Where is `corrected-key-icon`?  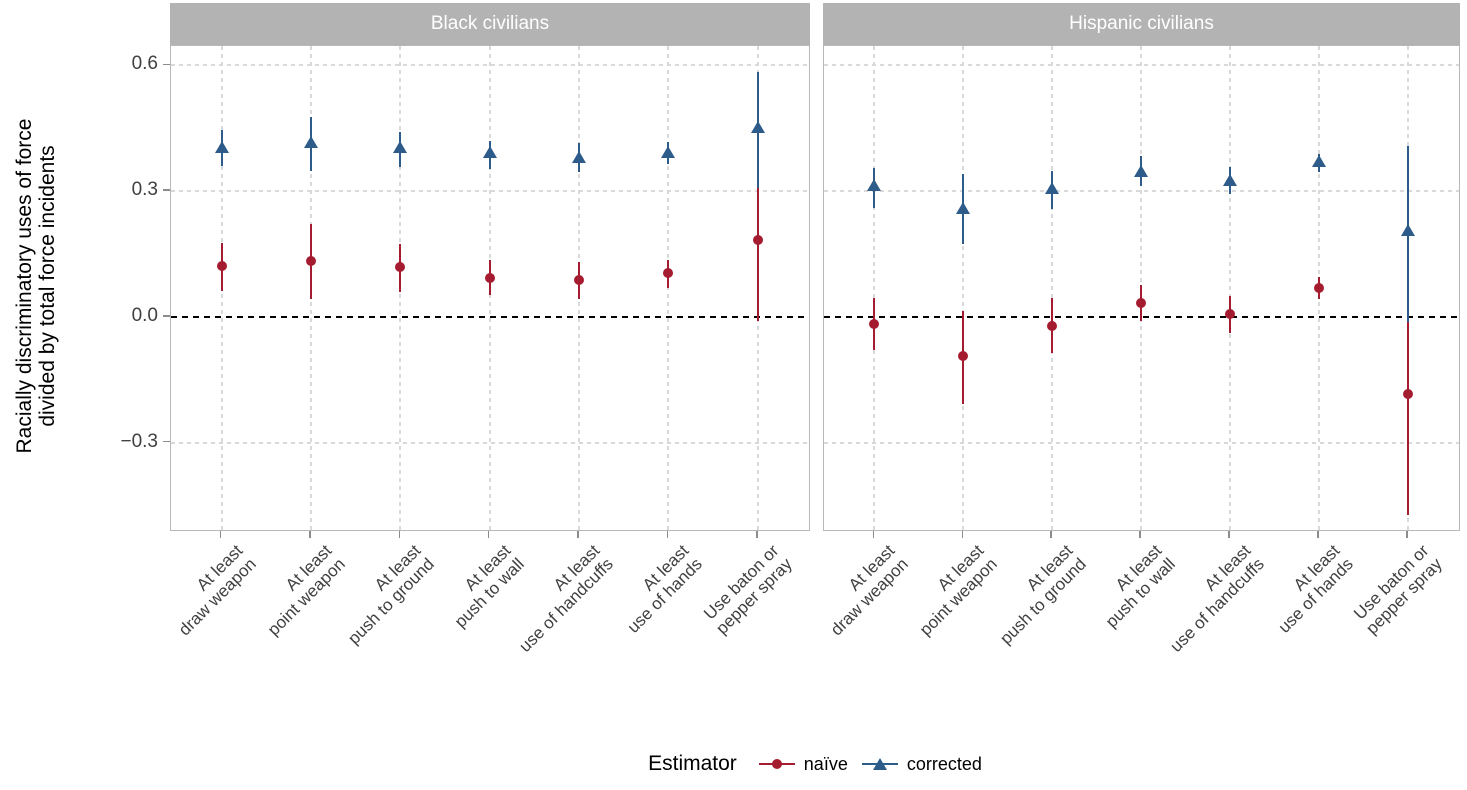 corrected-key-icon is located at coordinates (879, 764).